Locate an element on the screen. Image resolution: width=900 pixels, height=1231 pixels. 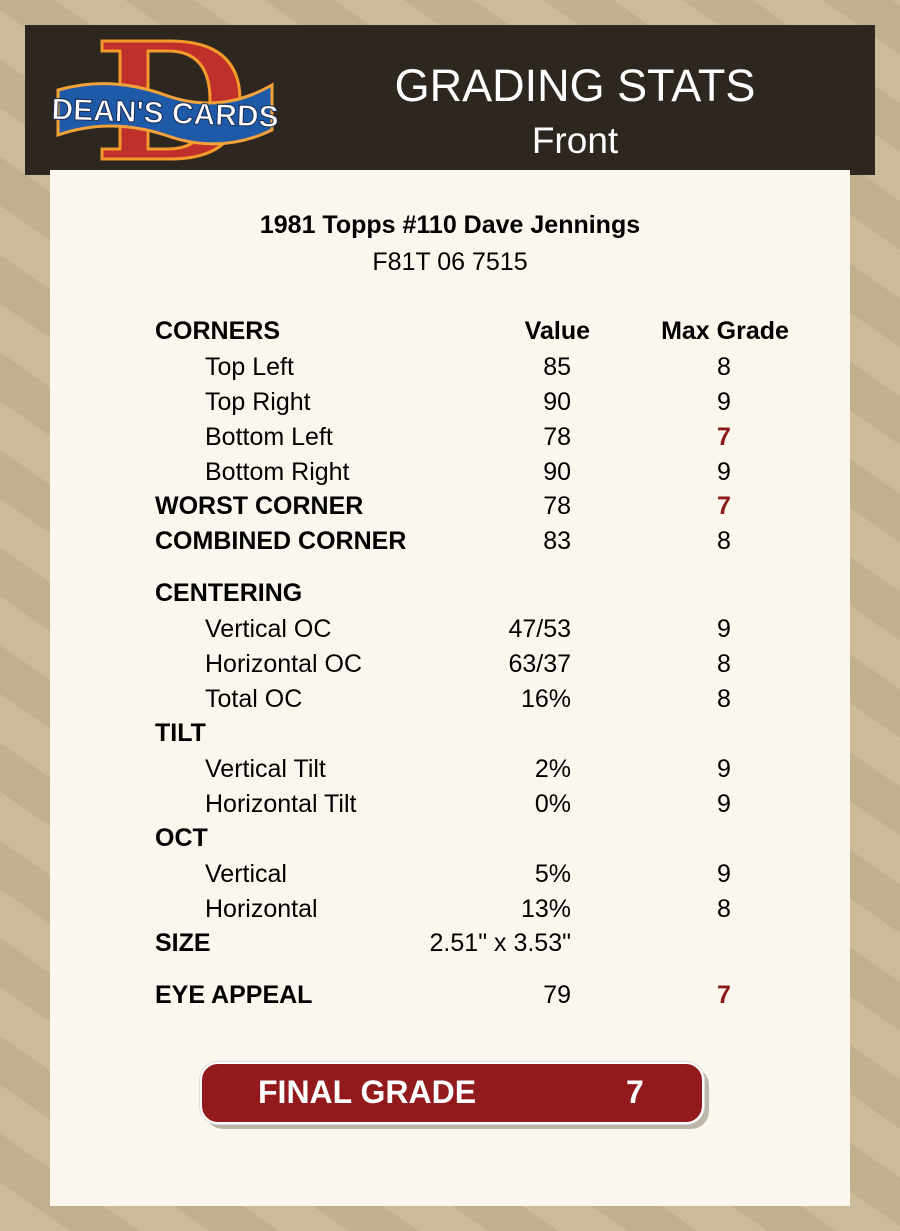
svg-text: DEAN'S CARDS is located at coordinates (165, 113).